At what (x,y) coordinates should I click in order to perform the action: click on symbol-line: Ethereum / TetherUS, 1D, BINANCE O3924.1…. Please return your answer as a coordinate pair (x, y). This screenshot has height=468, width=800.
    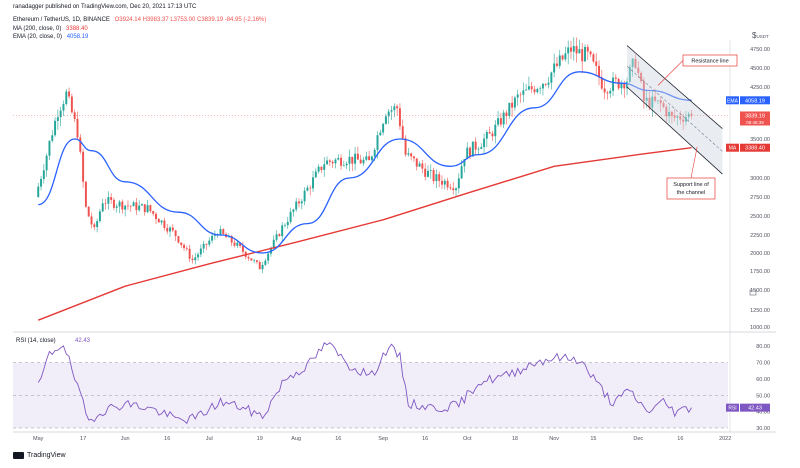
    Looking at the image, I should click on (141, 20).